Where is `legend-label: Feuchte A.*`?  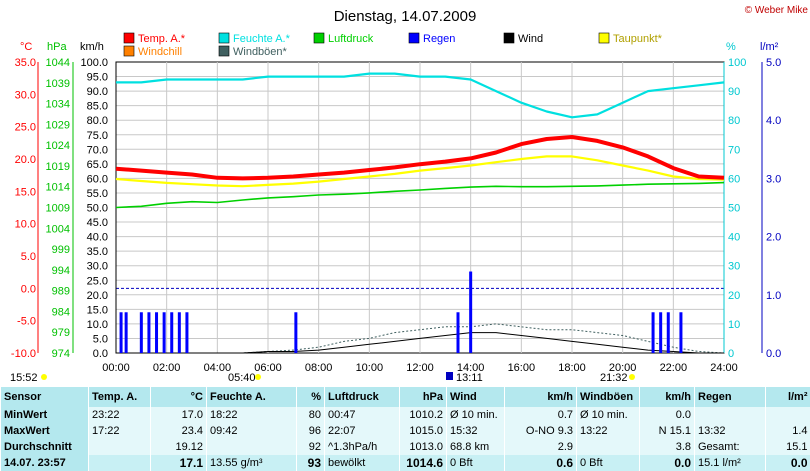
legend-label: Feuchte A.* is located at coordinates (262, 39).